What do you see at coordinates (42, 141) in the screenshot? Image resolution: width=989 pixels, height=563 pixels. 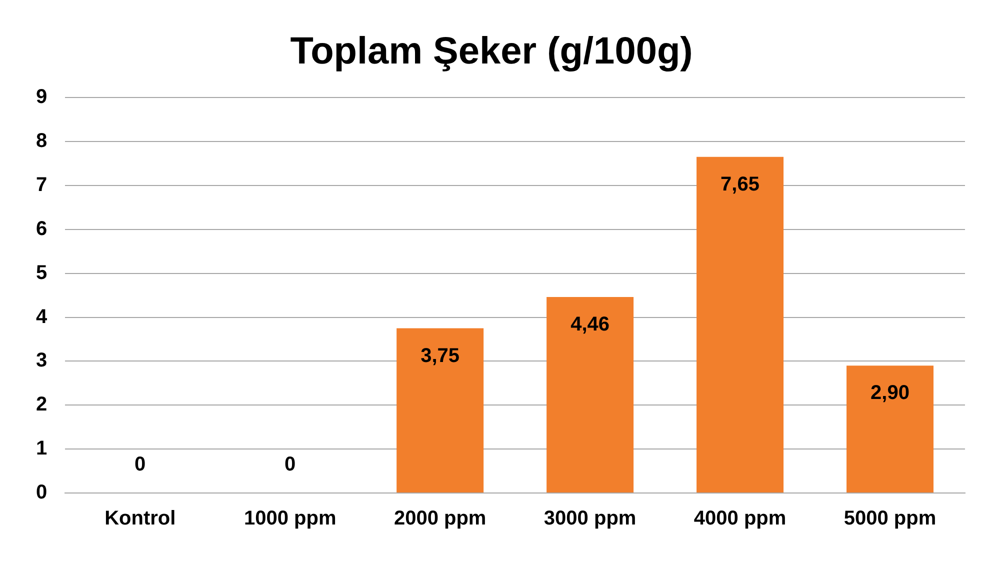 I see `y-tick-label: 8` at bounding box center [42, 141].